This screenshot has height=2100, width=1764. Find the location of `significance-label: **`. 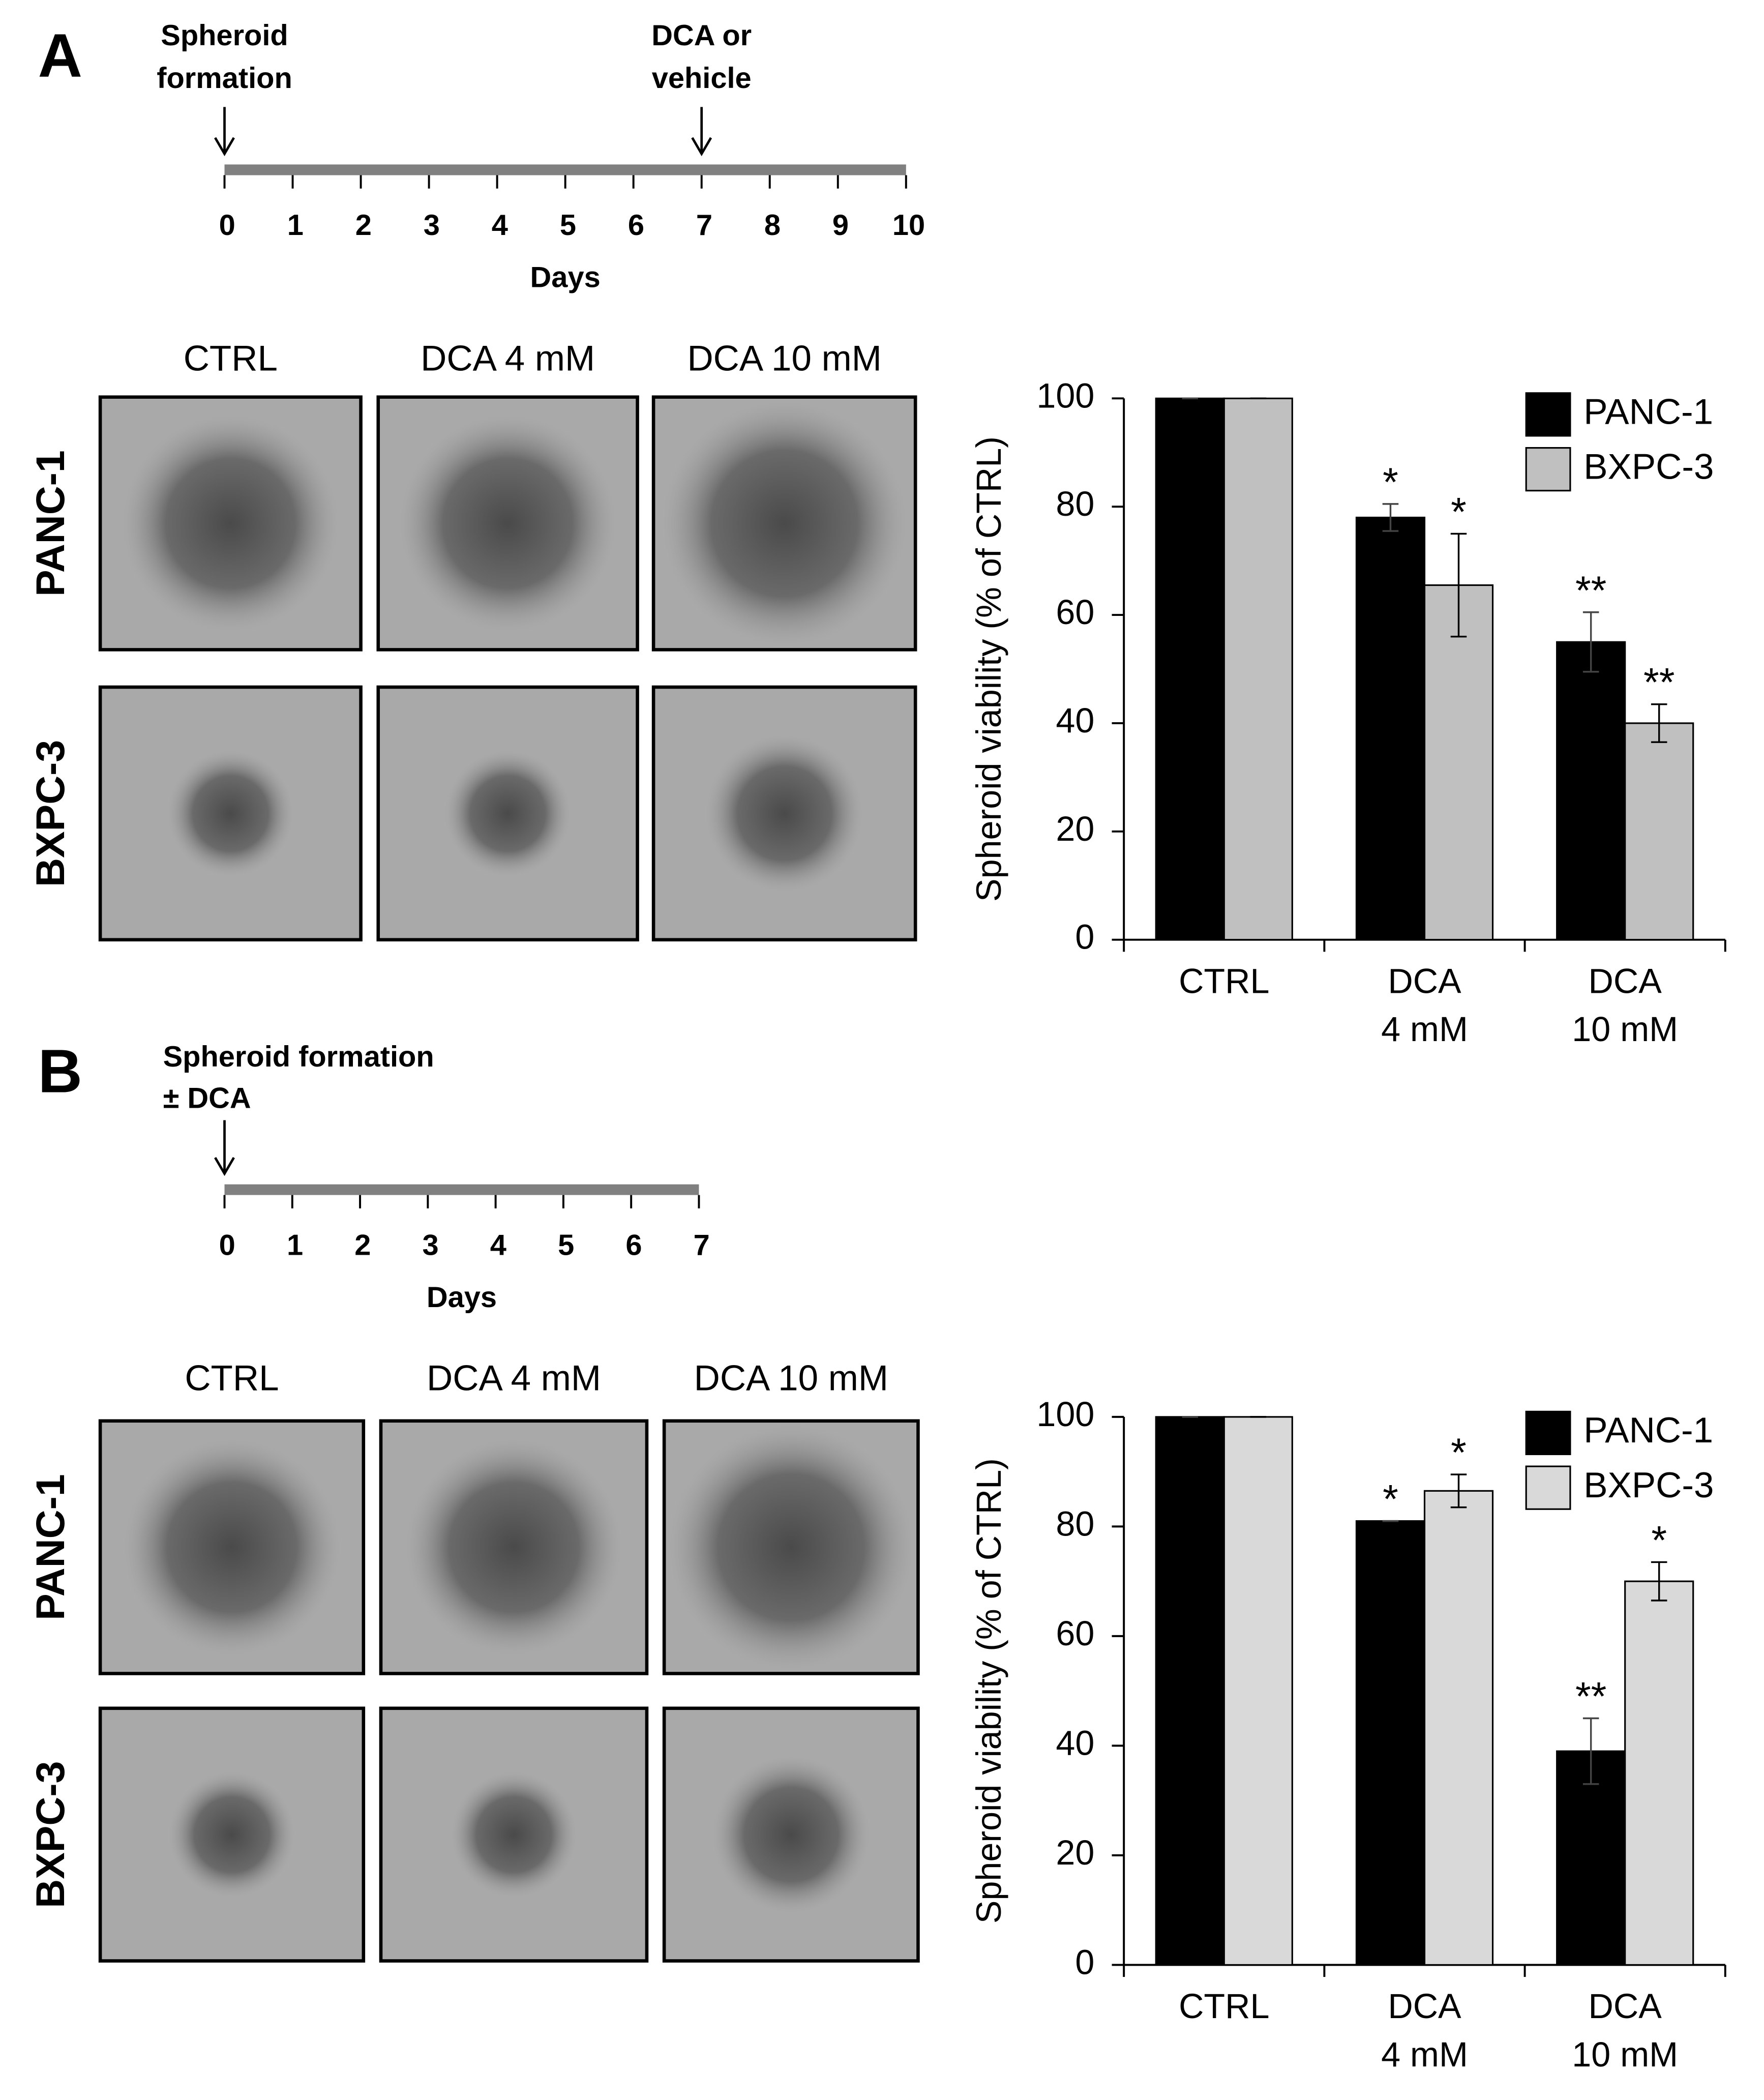

significance-label: ** is located at coordinates (1590, 590).